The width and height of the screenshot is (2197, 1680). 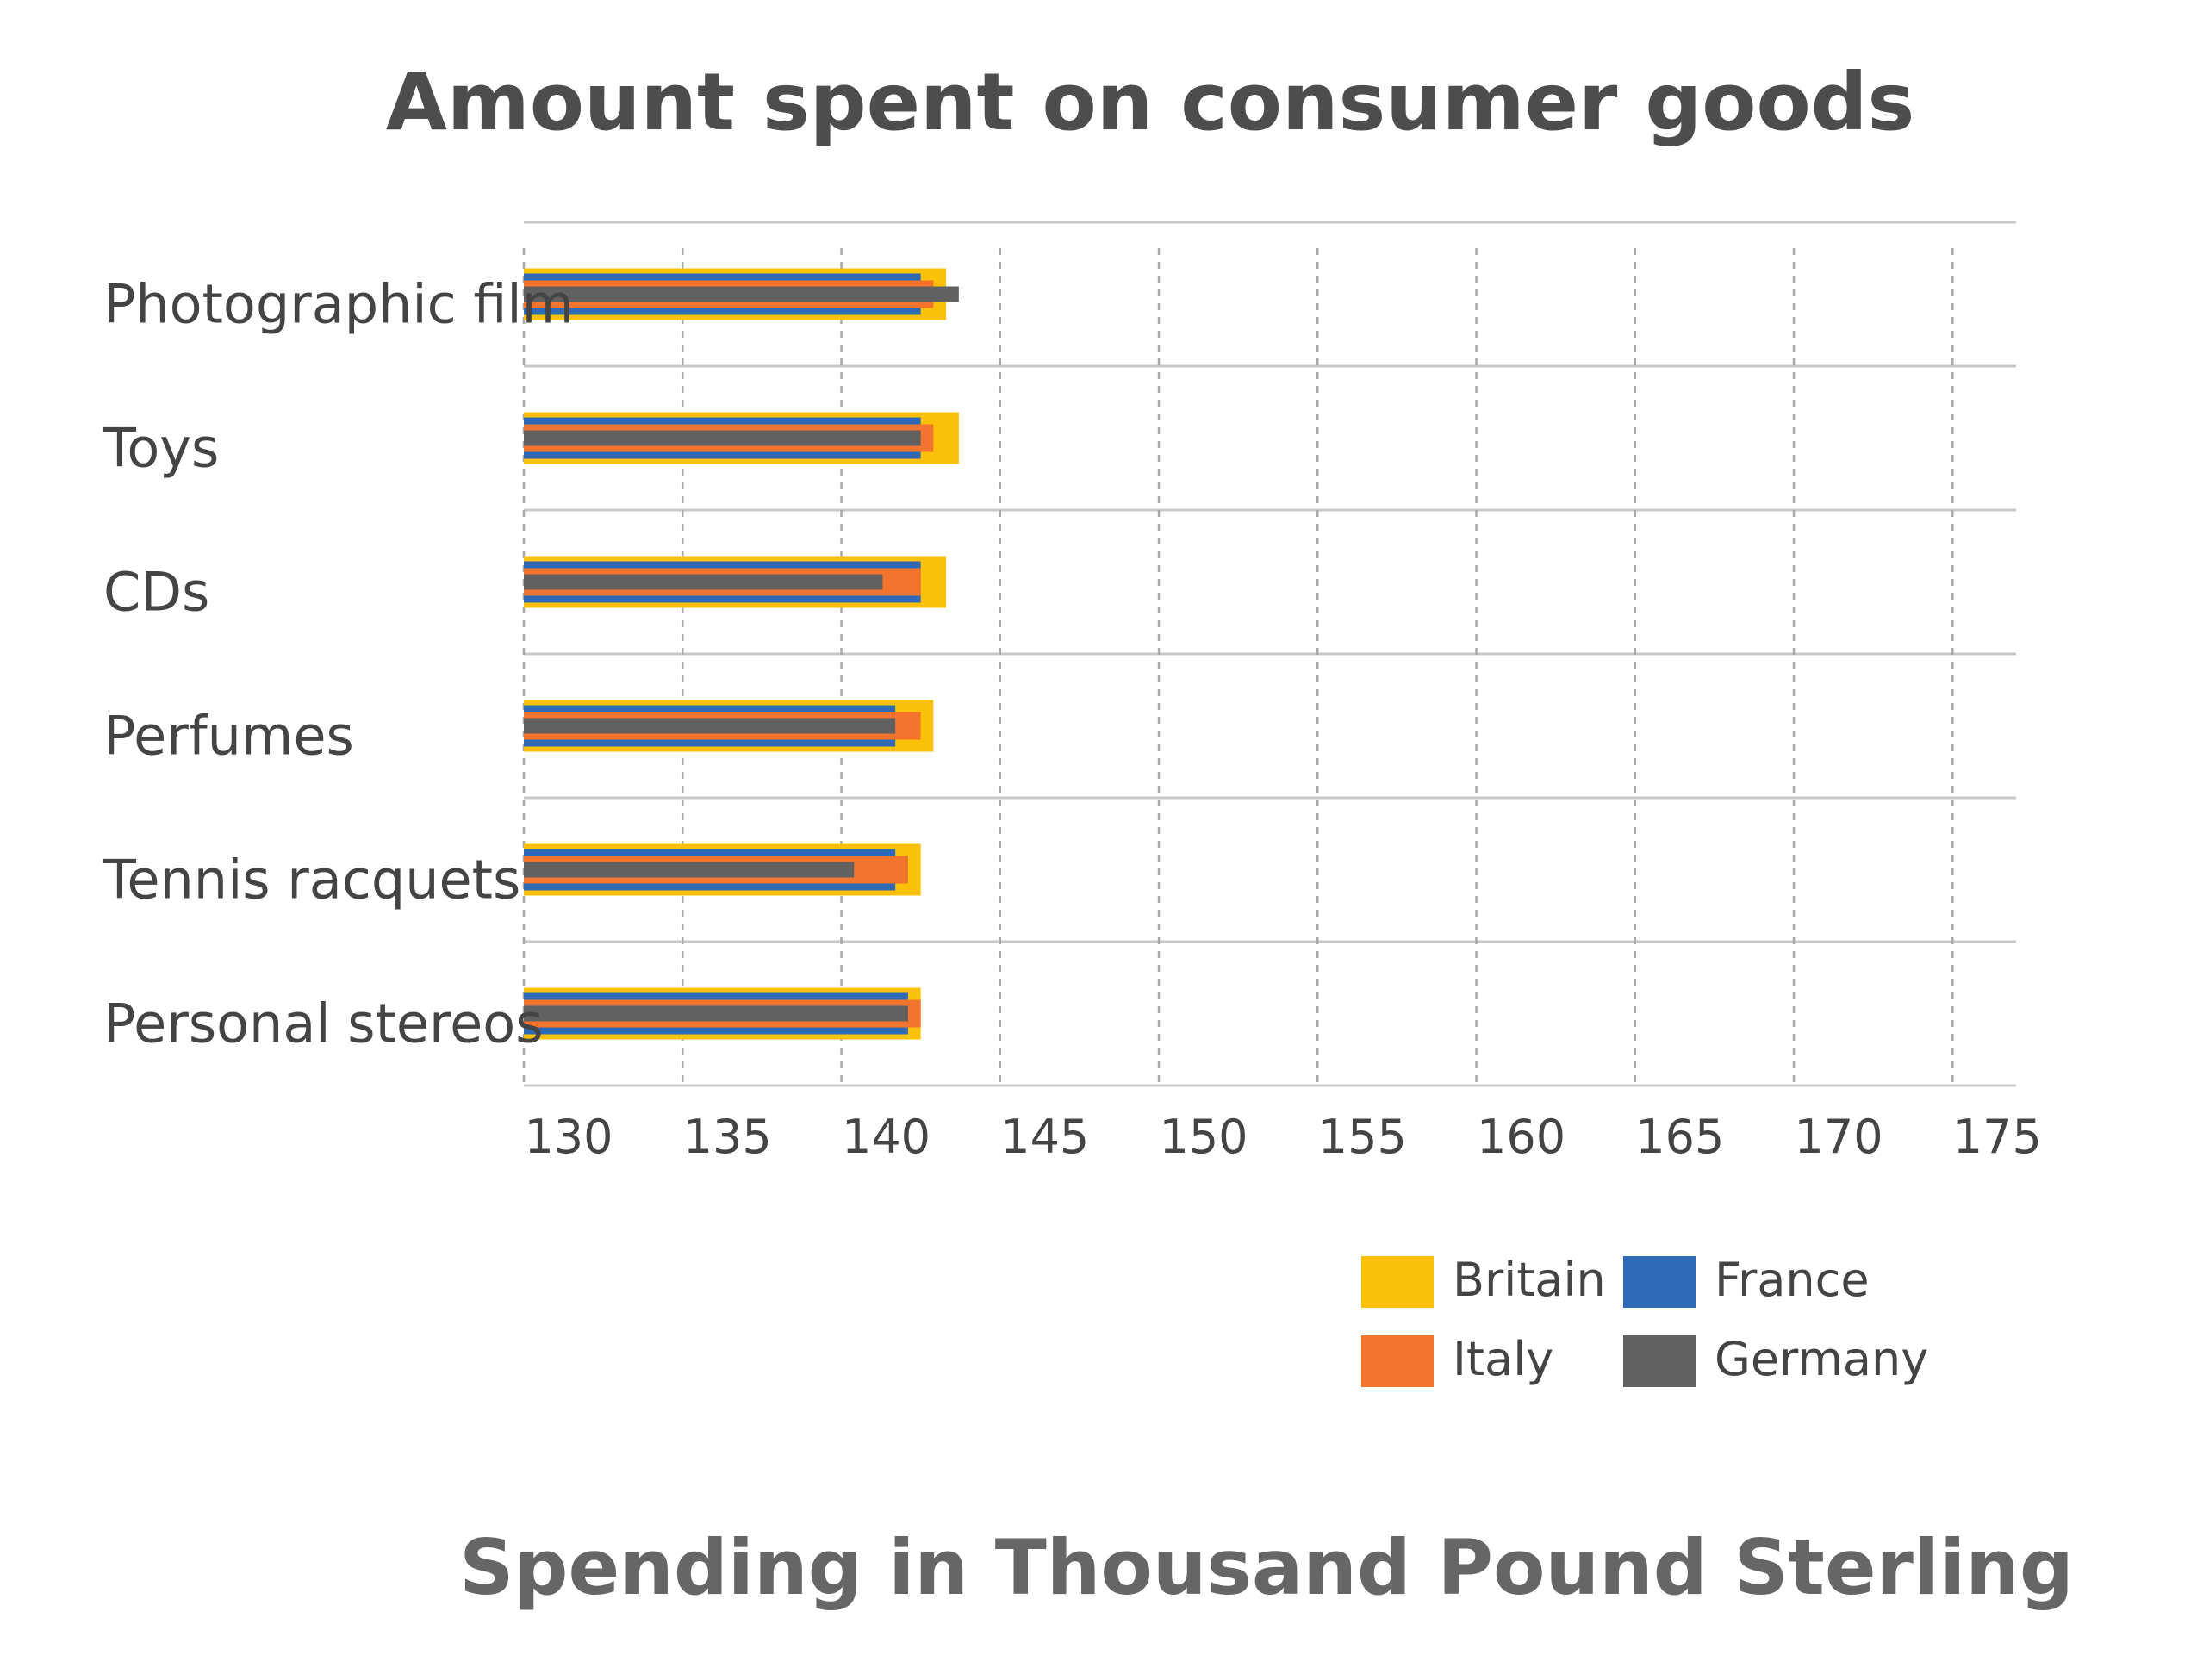 What do you see at coordinates (1362, 1137) in the screenshot?
I see `tick-label: 155` at bounding box center [1362, 1137].